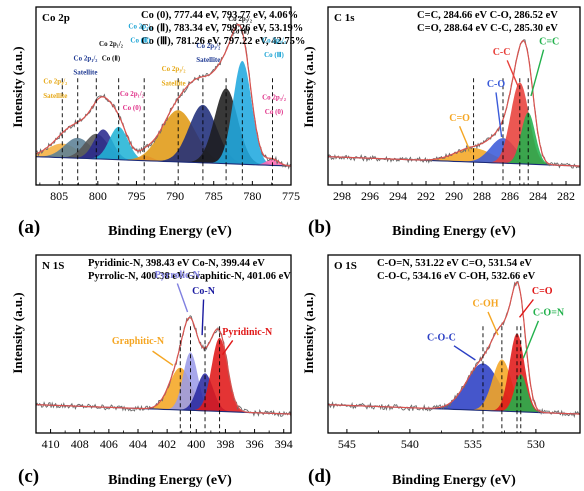  What do you see at coordinates (98, 196) in the screenshot?
I see `xtick-label-a-3: 800` at bounding box center [98, 196].